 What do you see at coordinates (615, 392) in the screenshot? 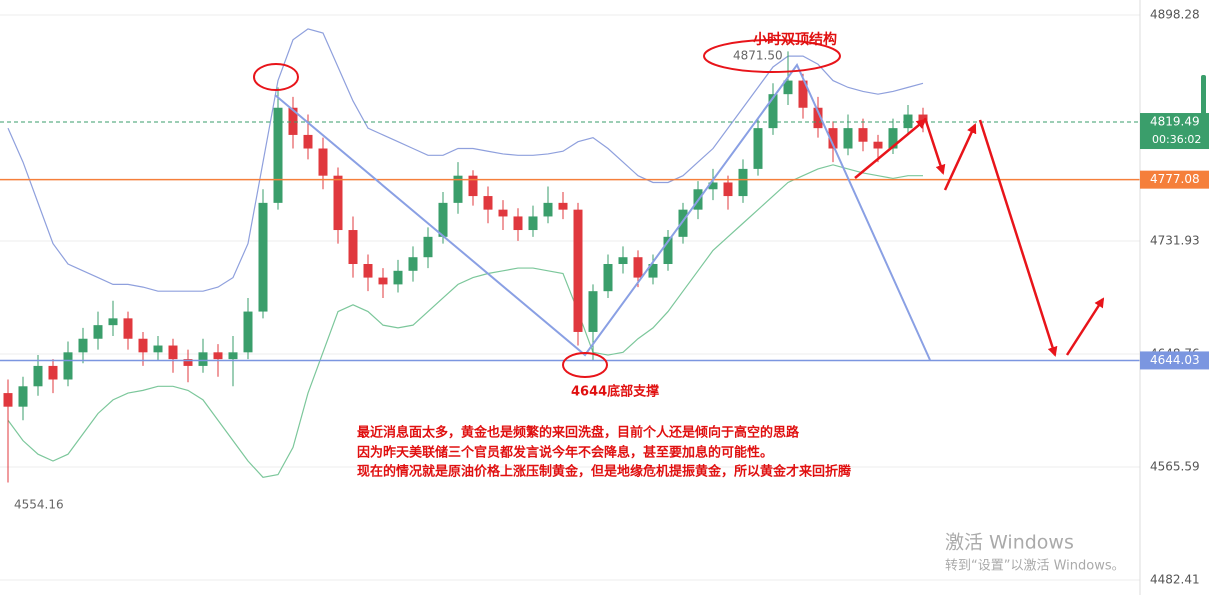
I see `support-label: 4644底部支撑` at bounding box center [615, 392].